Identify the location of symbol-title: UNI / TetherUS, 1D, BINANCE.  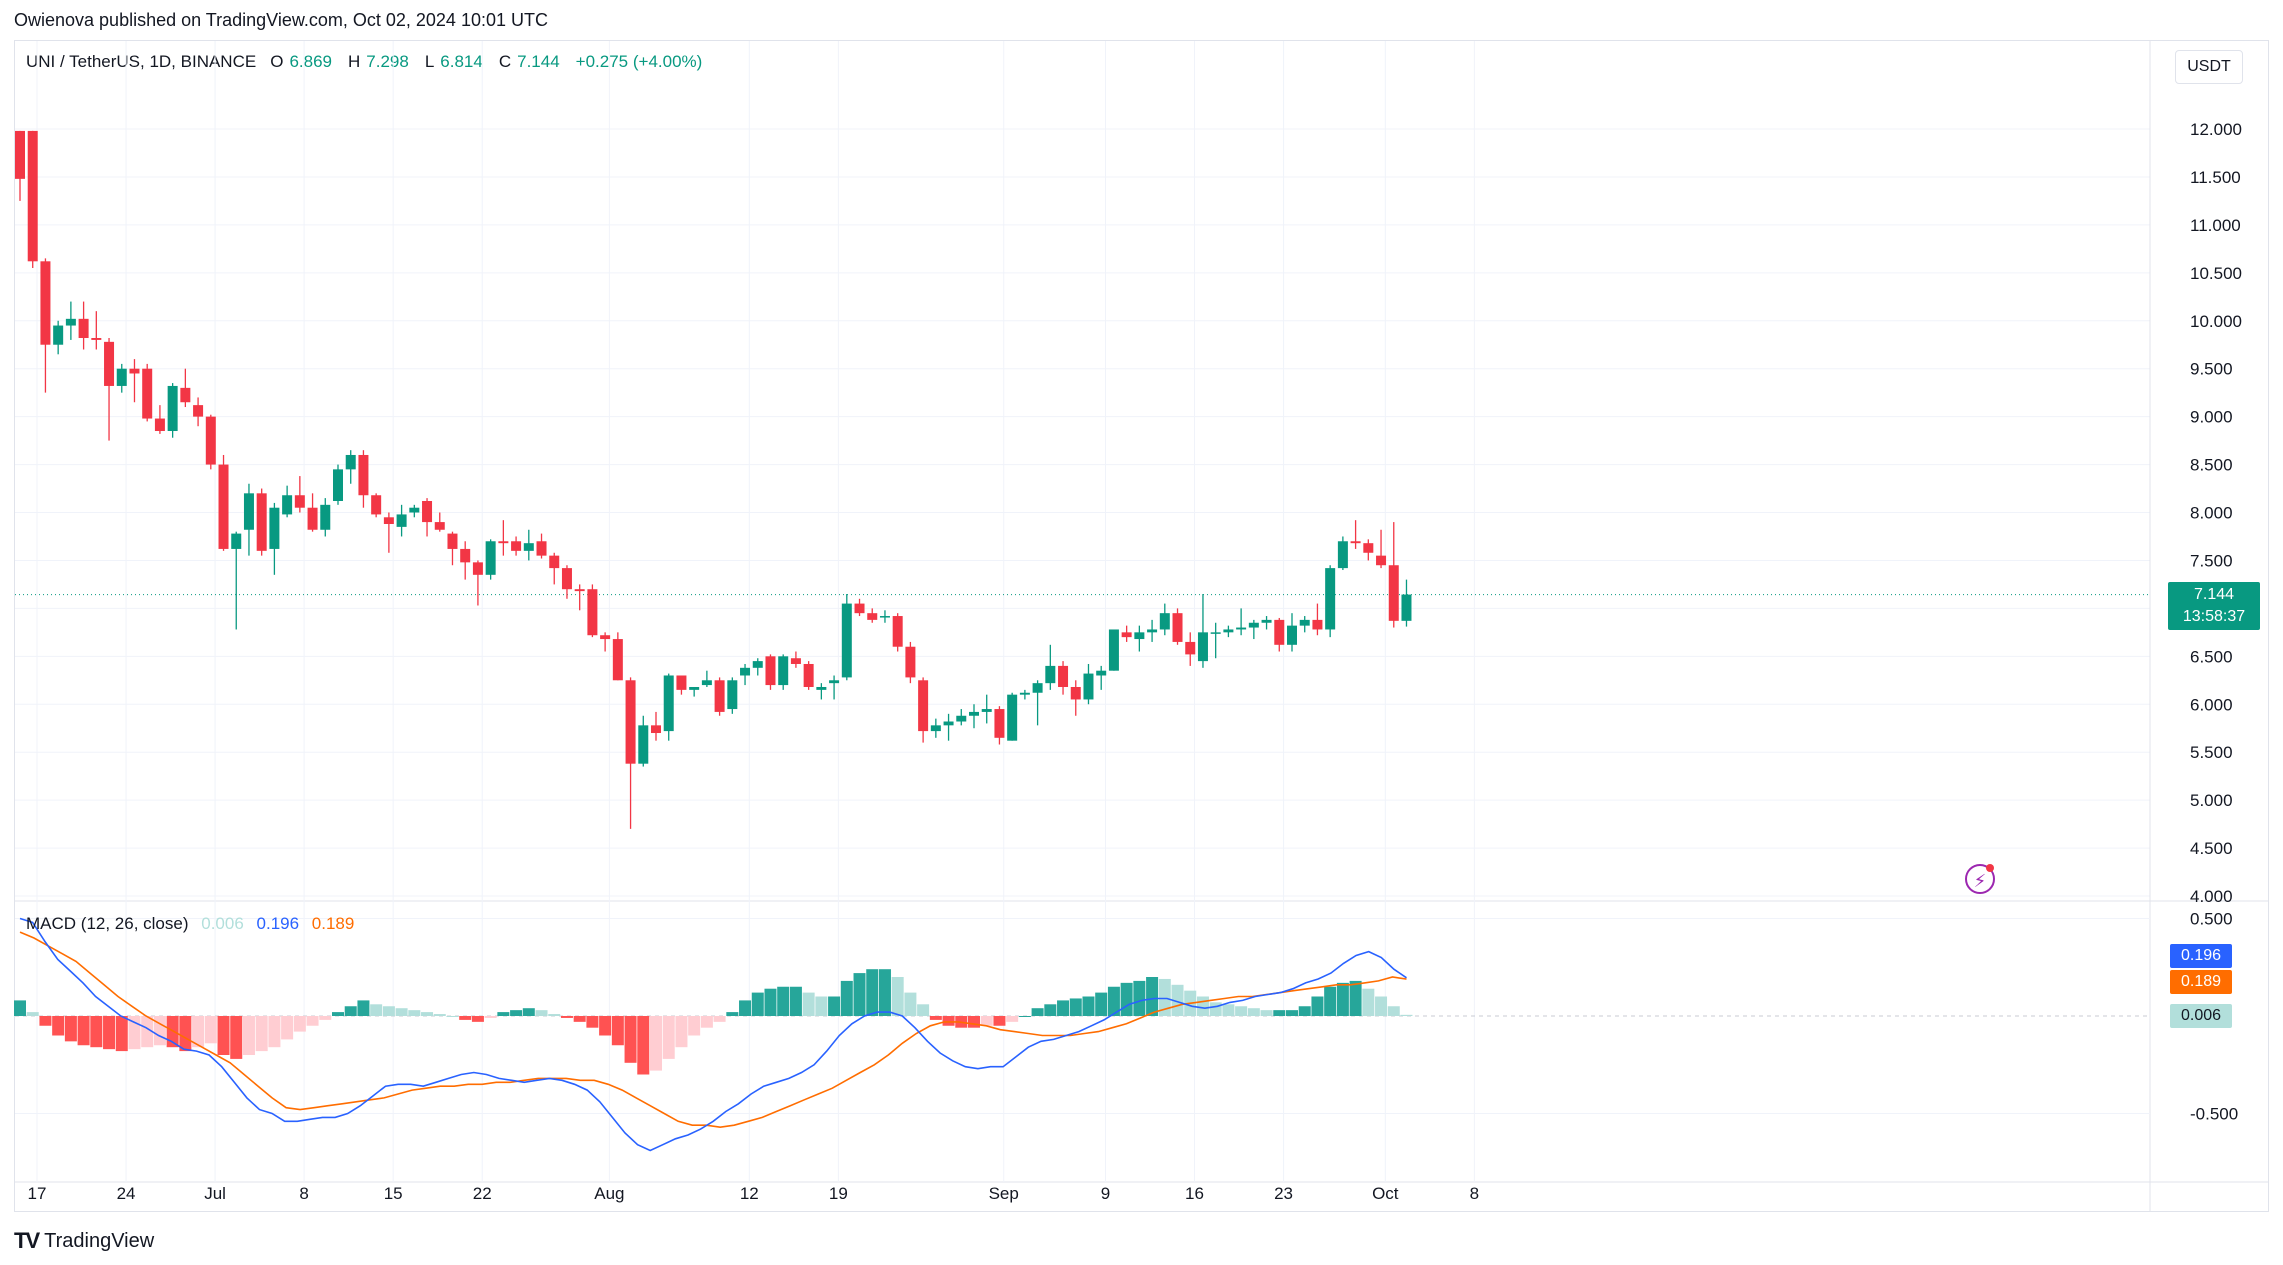
(141, 61).